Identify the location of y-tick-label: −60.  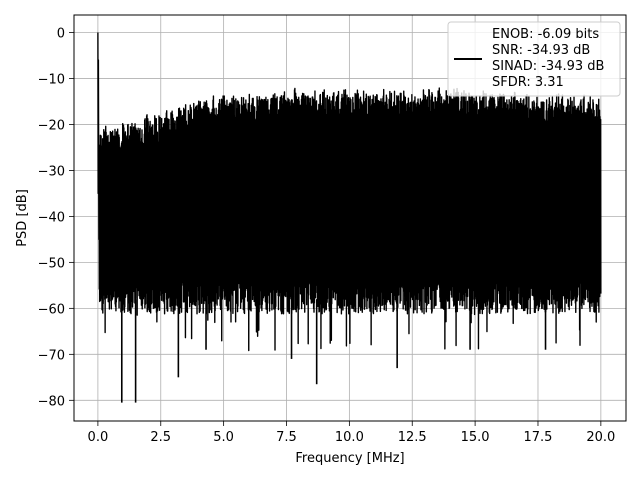
(51, 309).